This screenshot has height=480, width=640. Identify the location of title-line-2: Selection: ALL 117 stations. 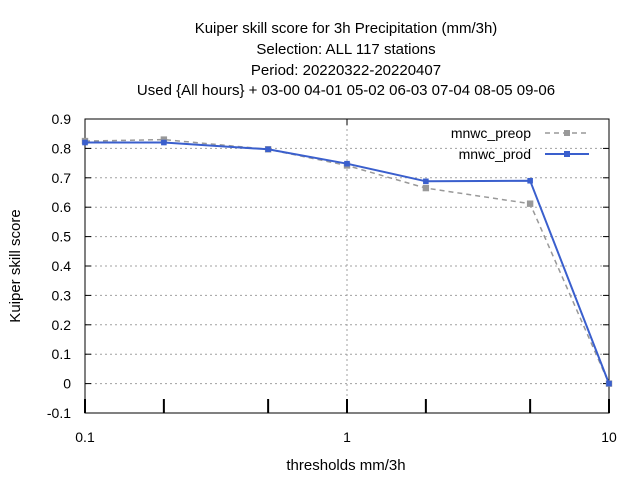
(345, 49).